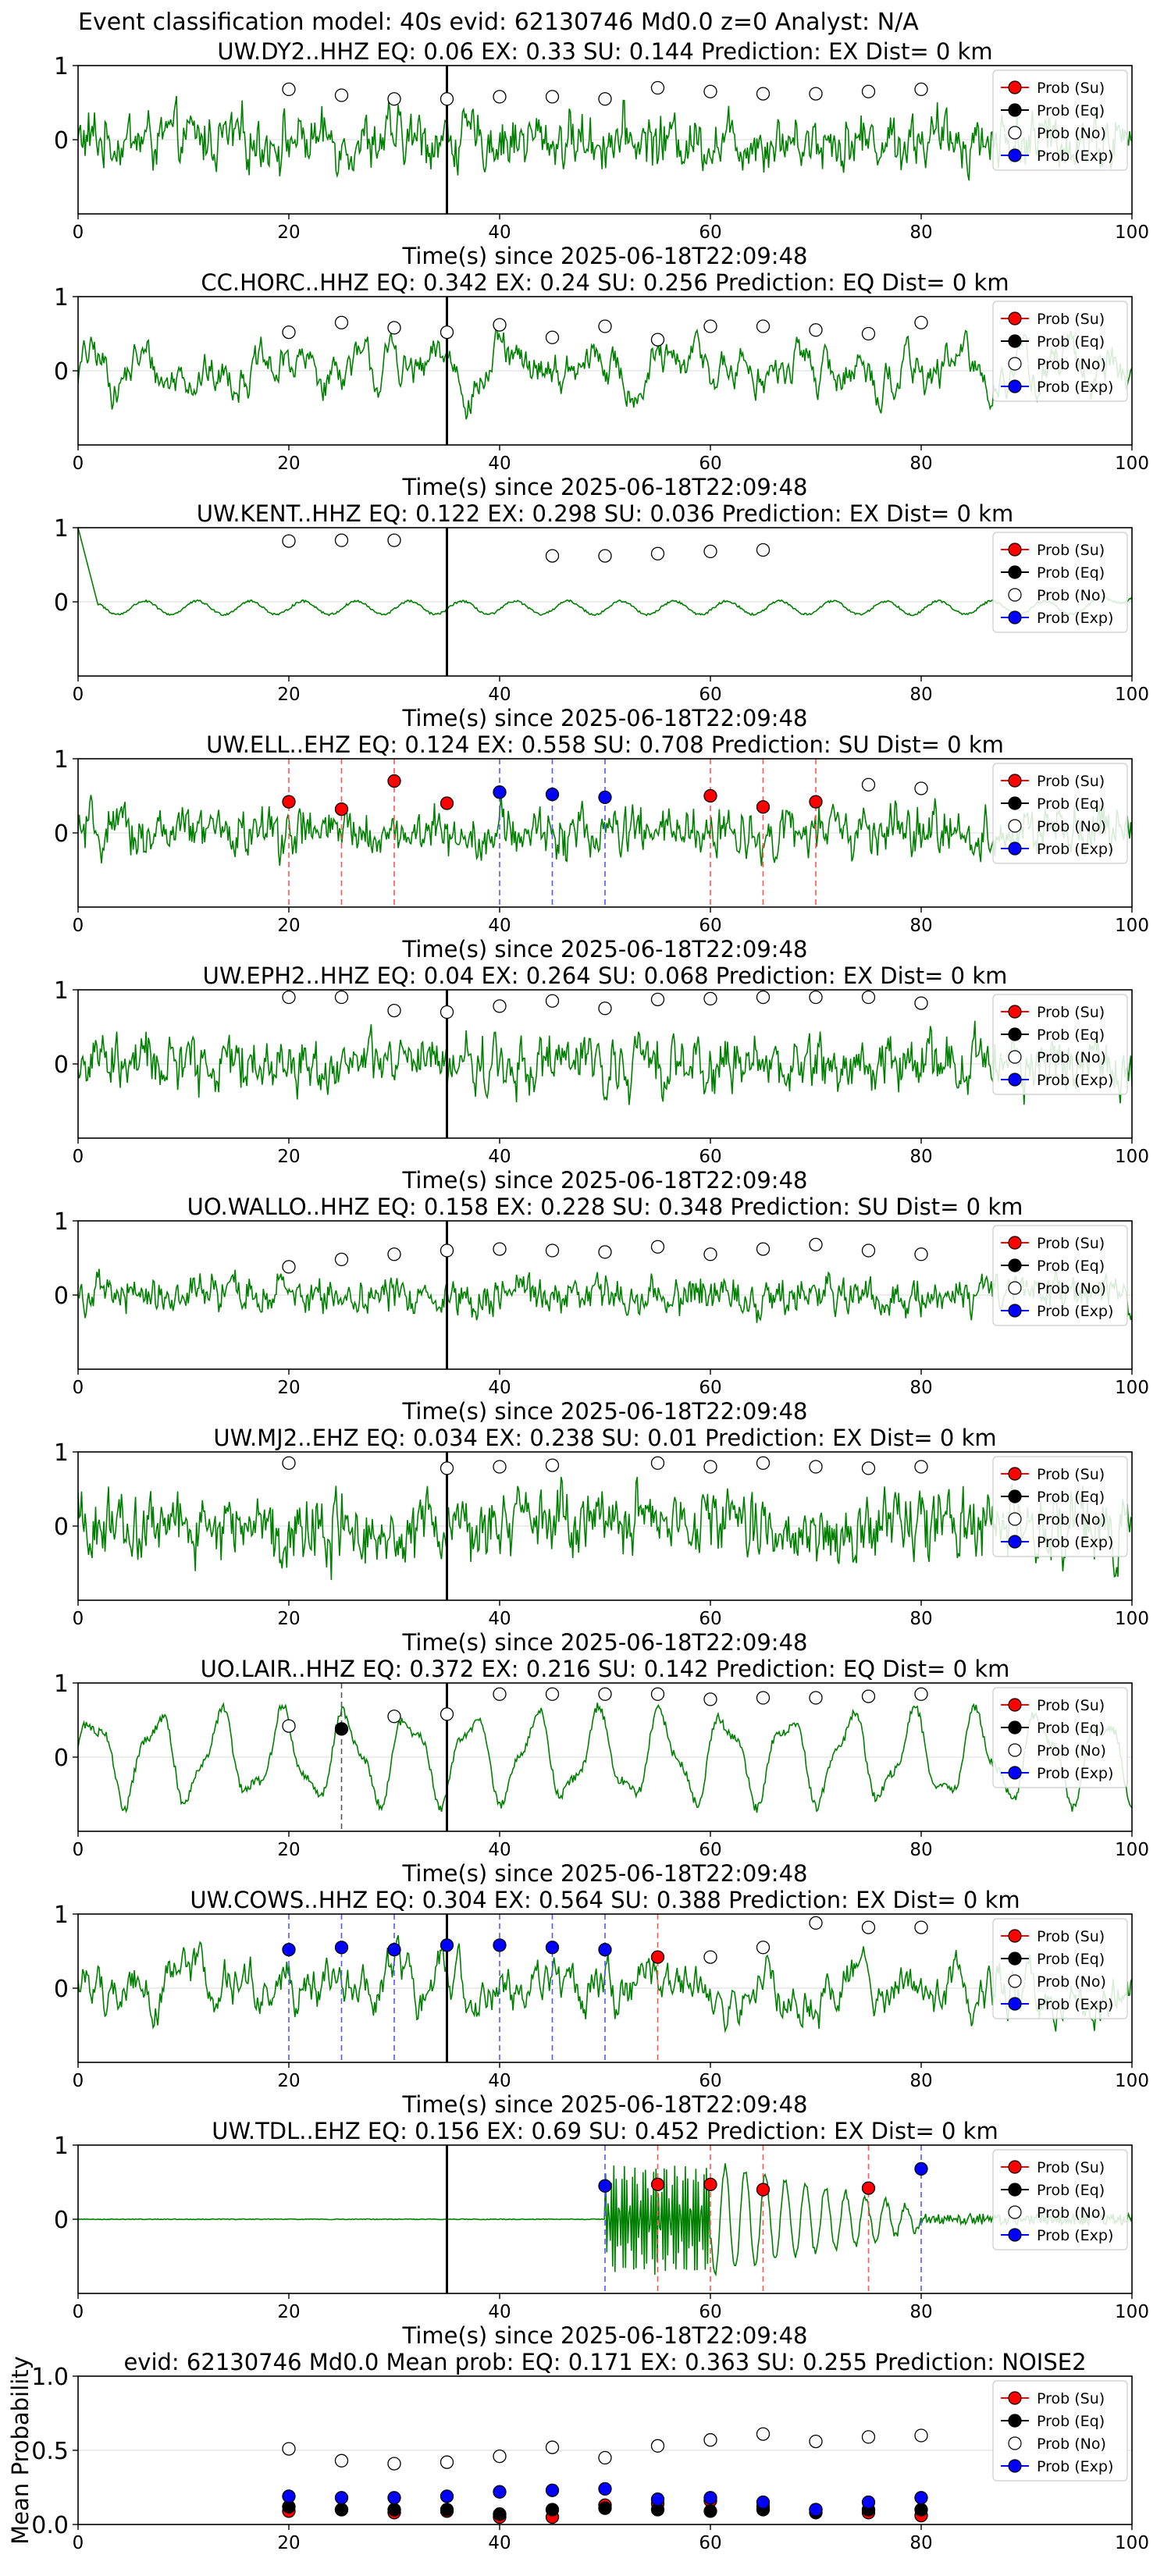 The height and width of the screenshot is (2576, 1171). I want to click on legend-label: Prob (Exp), so click(1075, 2004).